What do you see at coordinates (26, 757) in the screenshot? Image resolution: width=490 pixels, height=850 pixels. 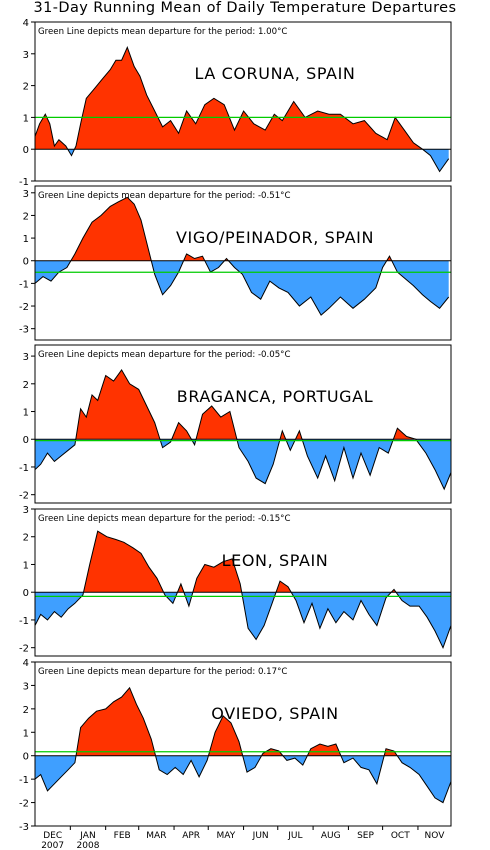 I see `y-tick-label-5: 0` at bounding box center [26, 757].